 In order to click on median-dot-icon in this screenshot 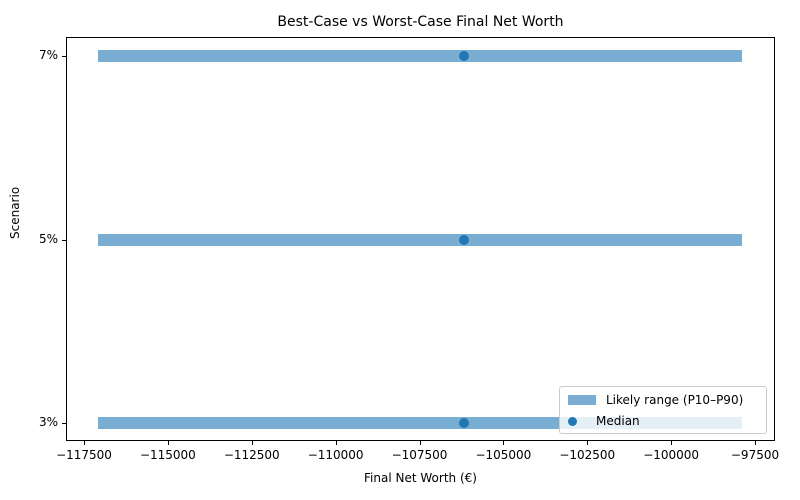, I will do `click(572, 421)`.